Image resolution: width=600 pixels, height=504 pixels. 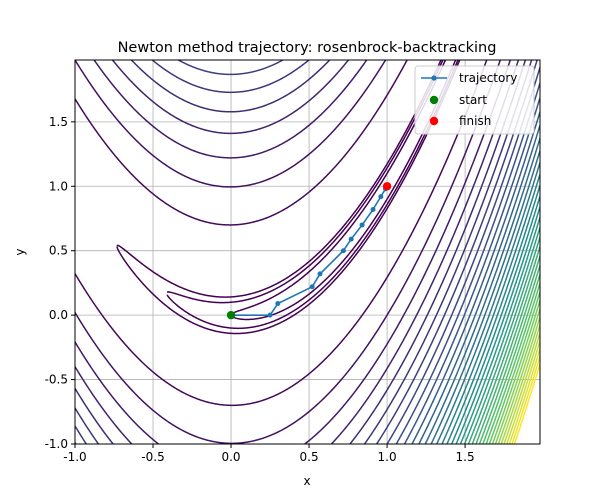 I want to click on x-tick-label: 1.0, so click(x=387, y=457).